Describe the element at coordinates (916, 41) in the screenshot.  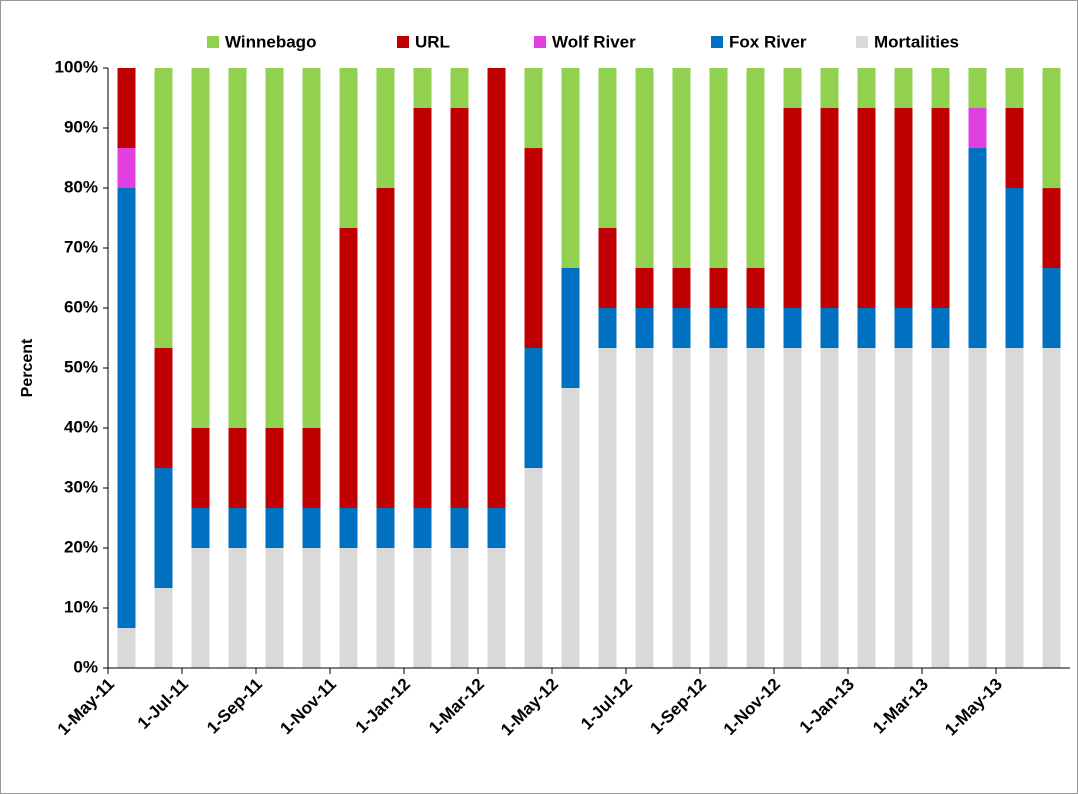
I see `legend-label: Mortalities` at that location.